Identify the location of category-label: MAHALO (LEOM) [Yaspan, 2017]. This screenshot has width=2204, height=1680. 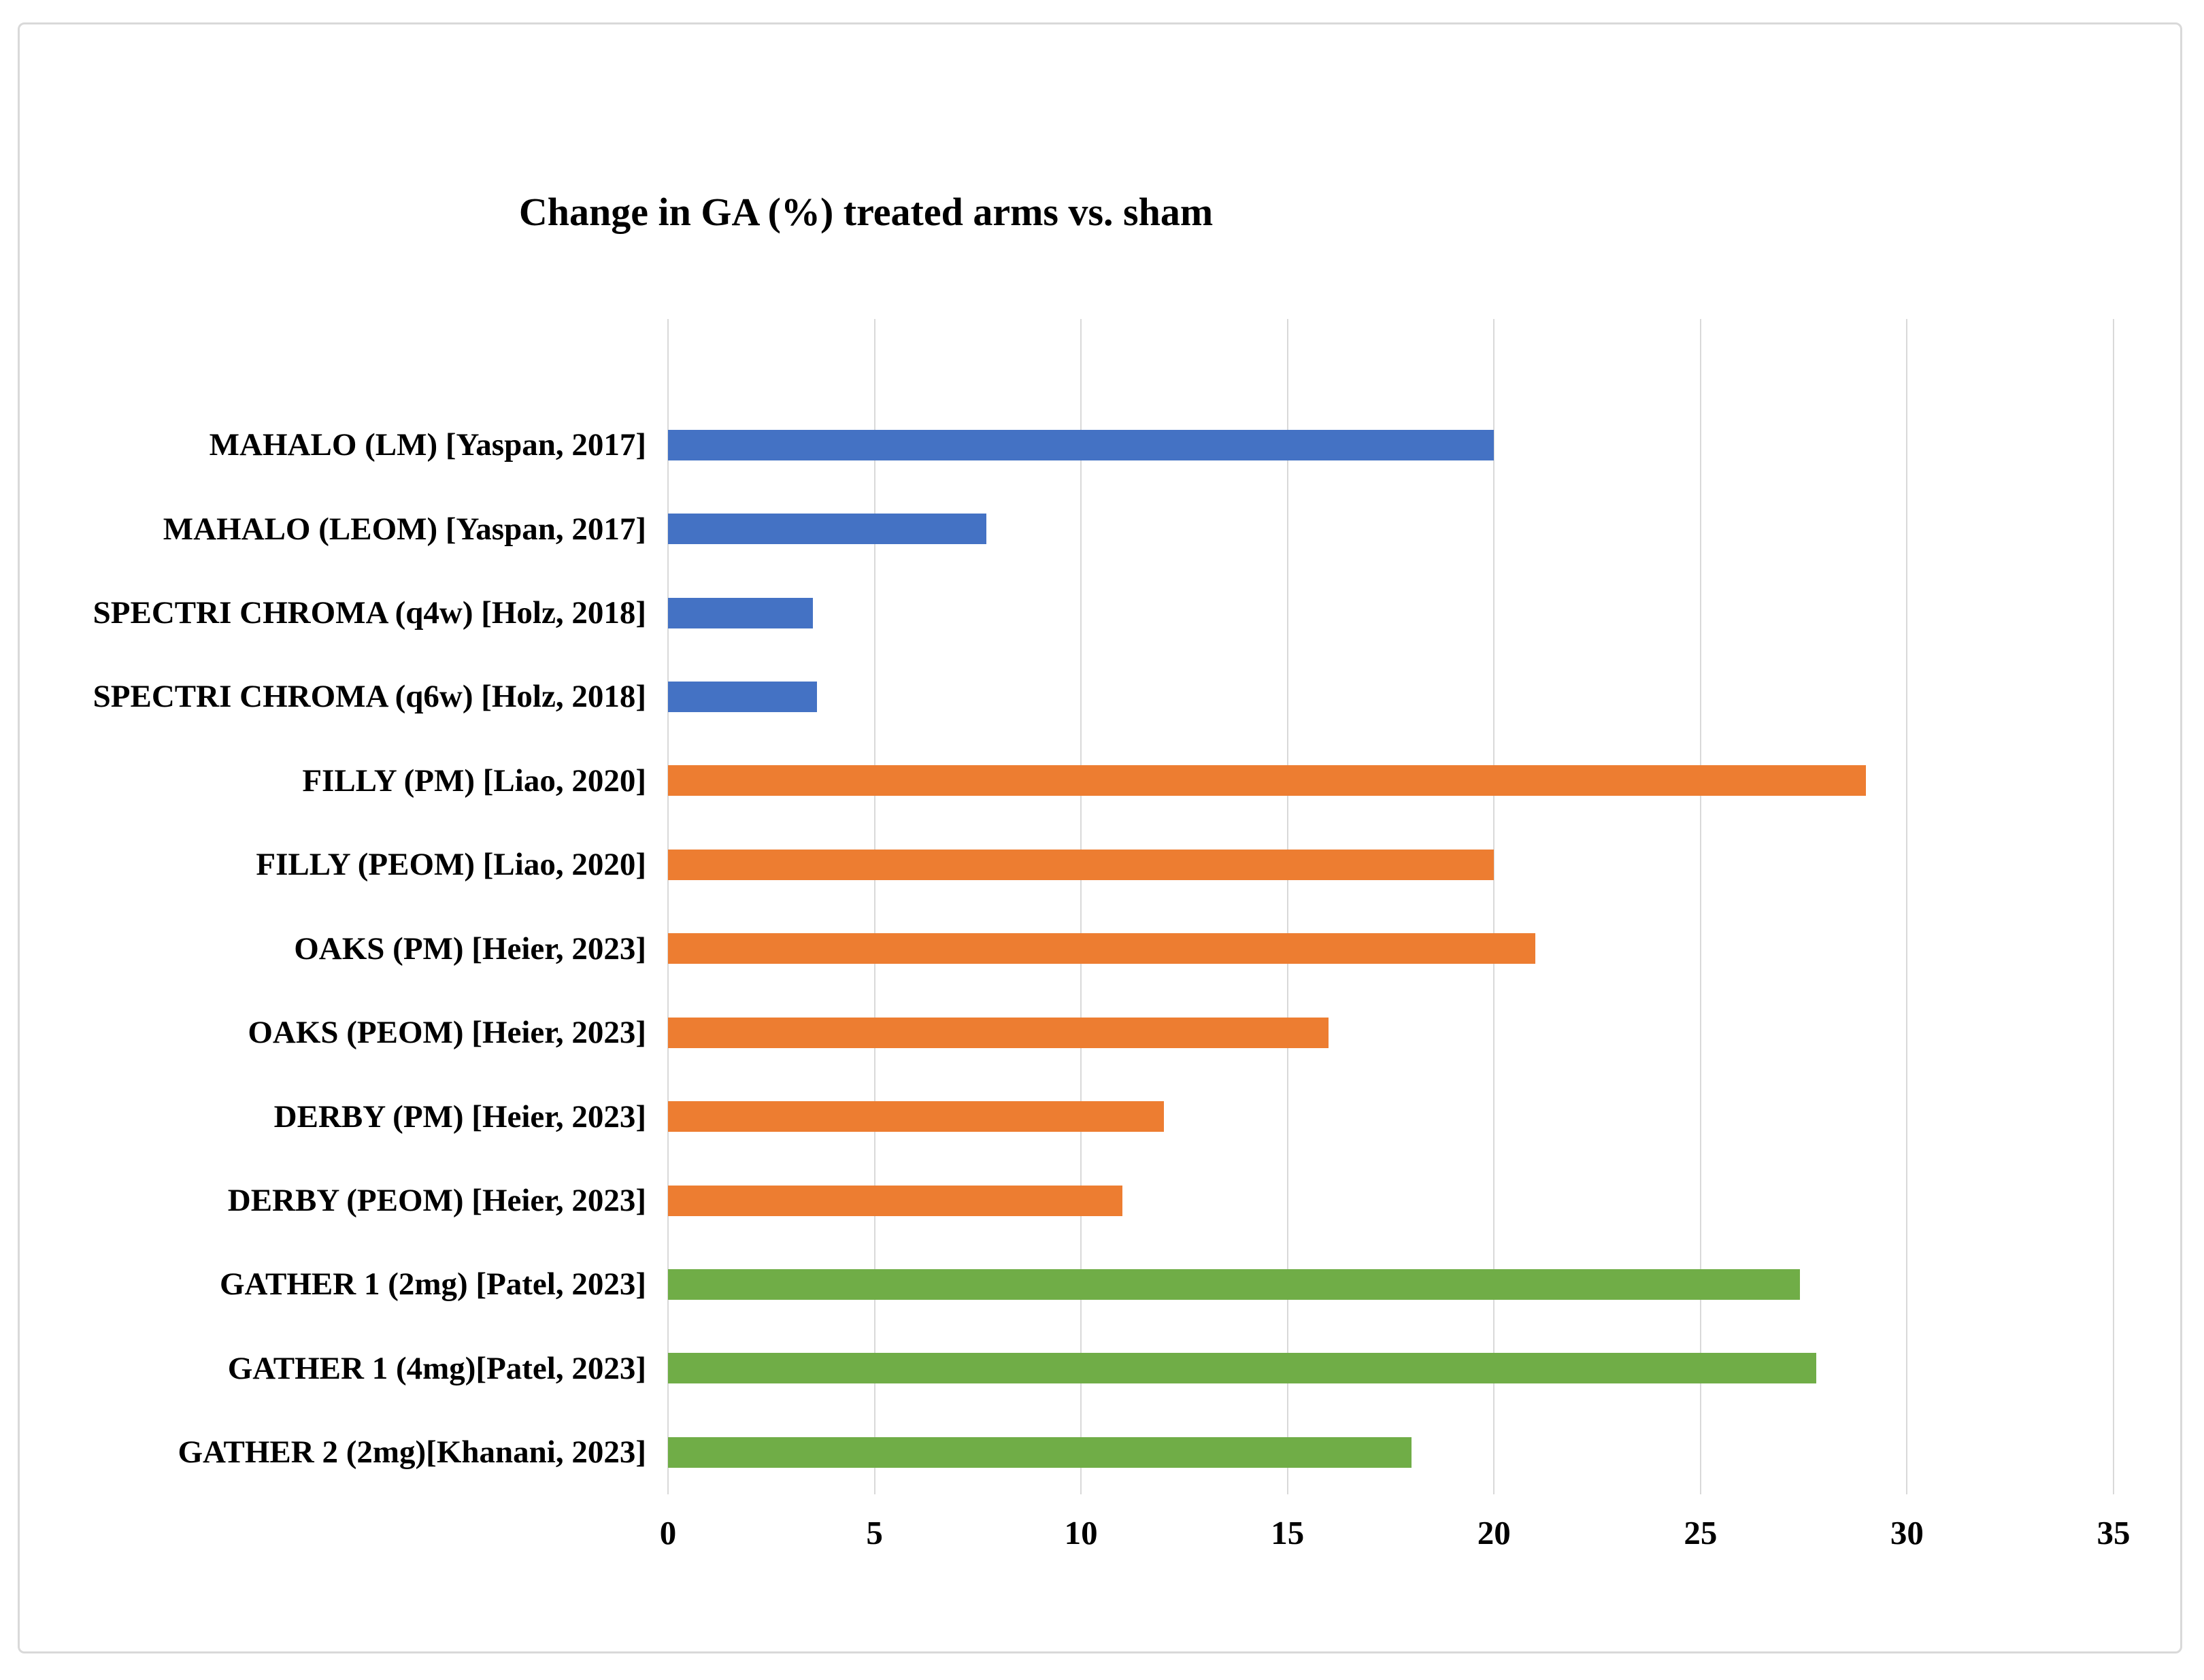
(404, 529).